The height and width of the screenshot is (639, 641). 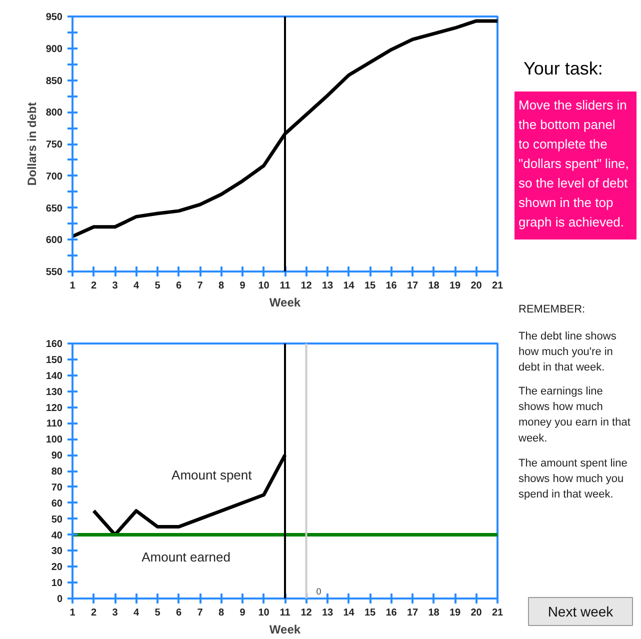 What do you see at coordinates (319, 591) in the screenshot?
I see `annotation: 0` at bounding box center [319, 591].